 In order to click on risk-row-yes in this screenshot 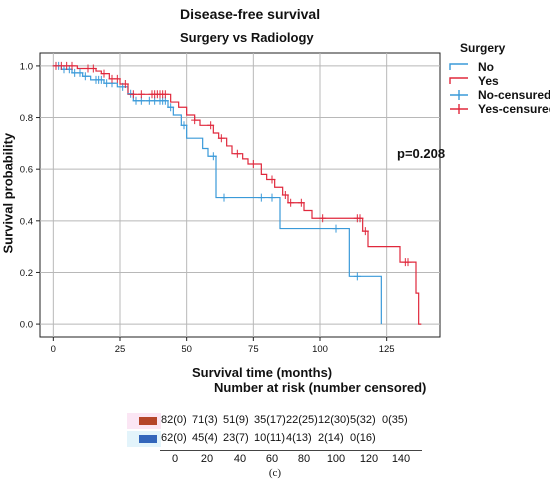, I will do `click(271, 421)`.